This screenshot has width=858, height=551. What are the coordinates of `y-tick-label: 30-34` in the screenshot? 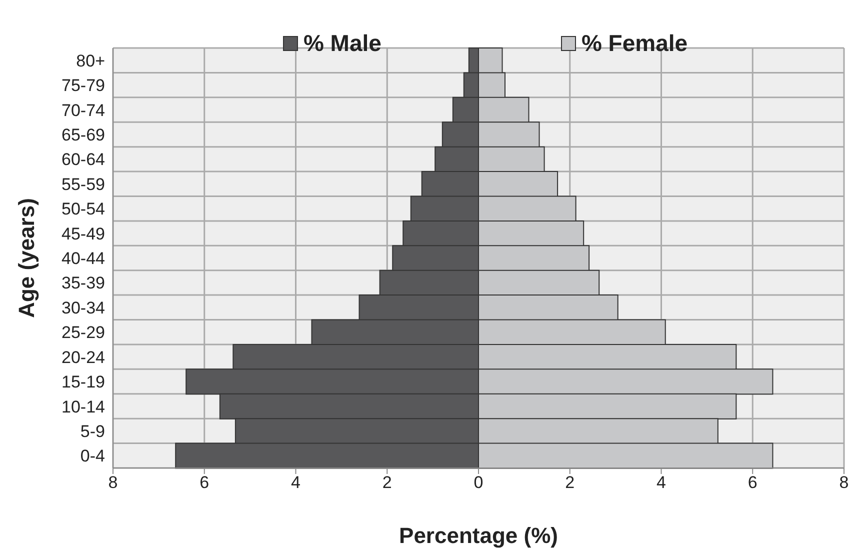 It's located at (83, 308).